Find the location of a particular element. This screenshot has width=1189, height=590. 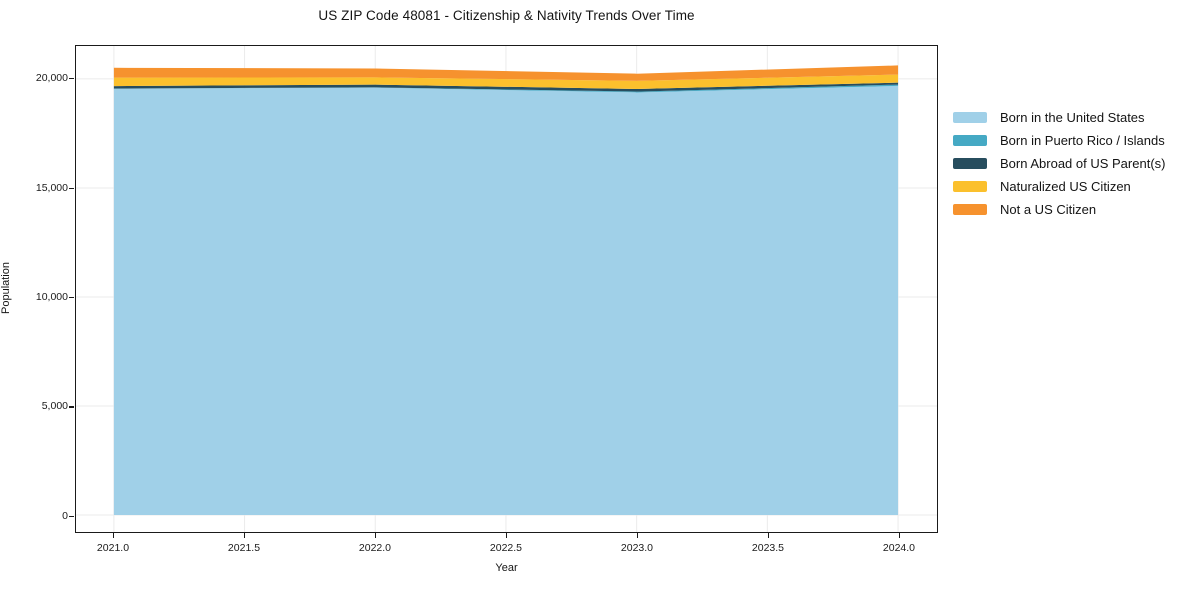

legend-item-4: Not a US Citizen is located at coordinates (1059, 209).